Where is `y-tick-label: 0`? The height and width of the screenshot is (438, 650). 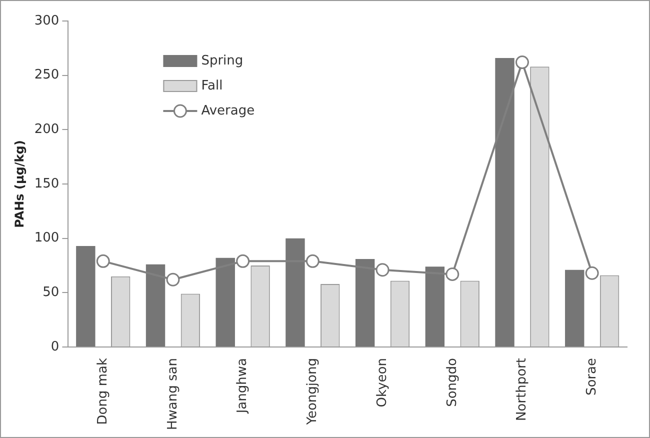 y-tick-label: 0 is located at coordinates (55, 346).